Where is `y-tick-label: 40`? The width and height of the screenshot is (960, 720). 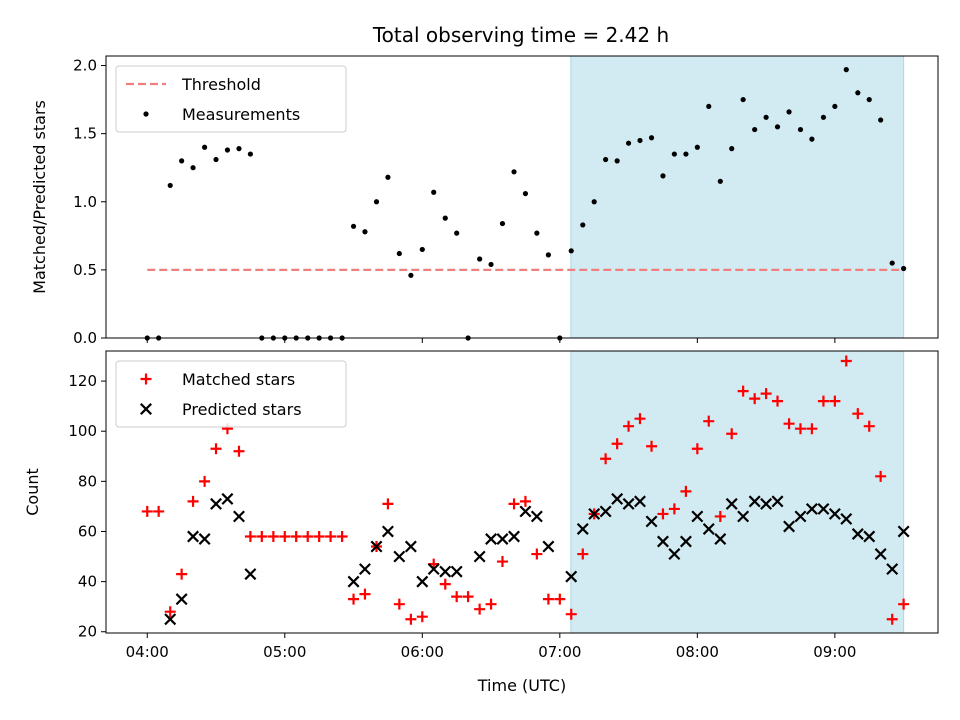 y-tick-label: 40 is located at coordinates (87, 582).